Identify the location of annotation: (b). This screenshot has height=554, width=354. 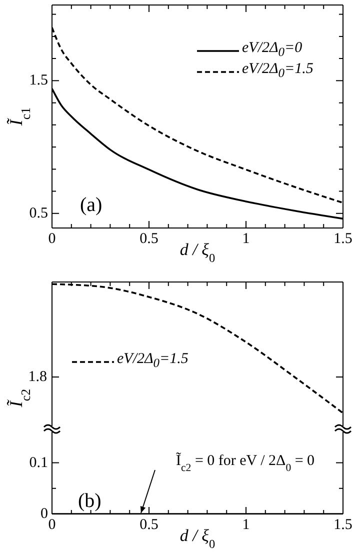
(90, 501).